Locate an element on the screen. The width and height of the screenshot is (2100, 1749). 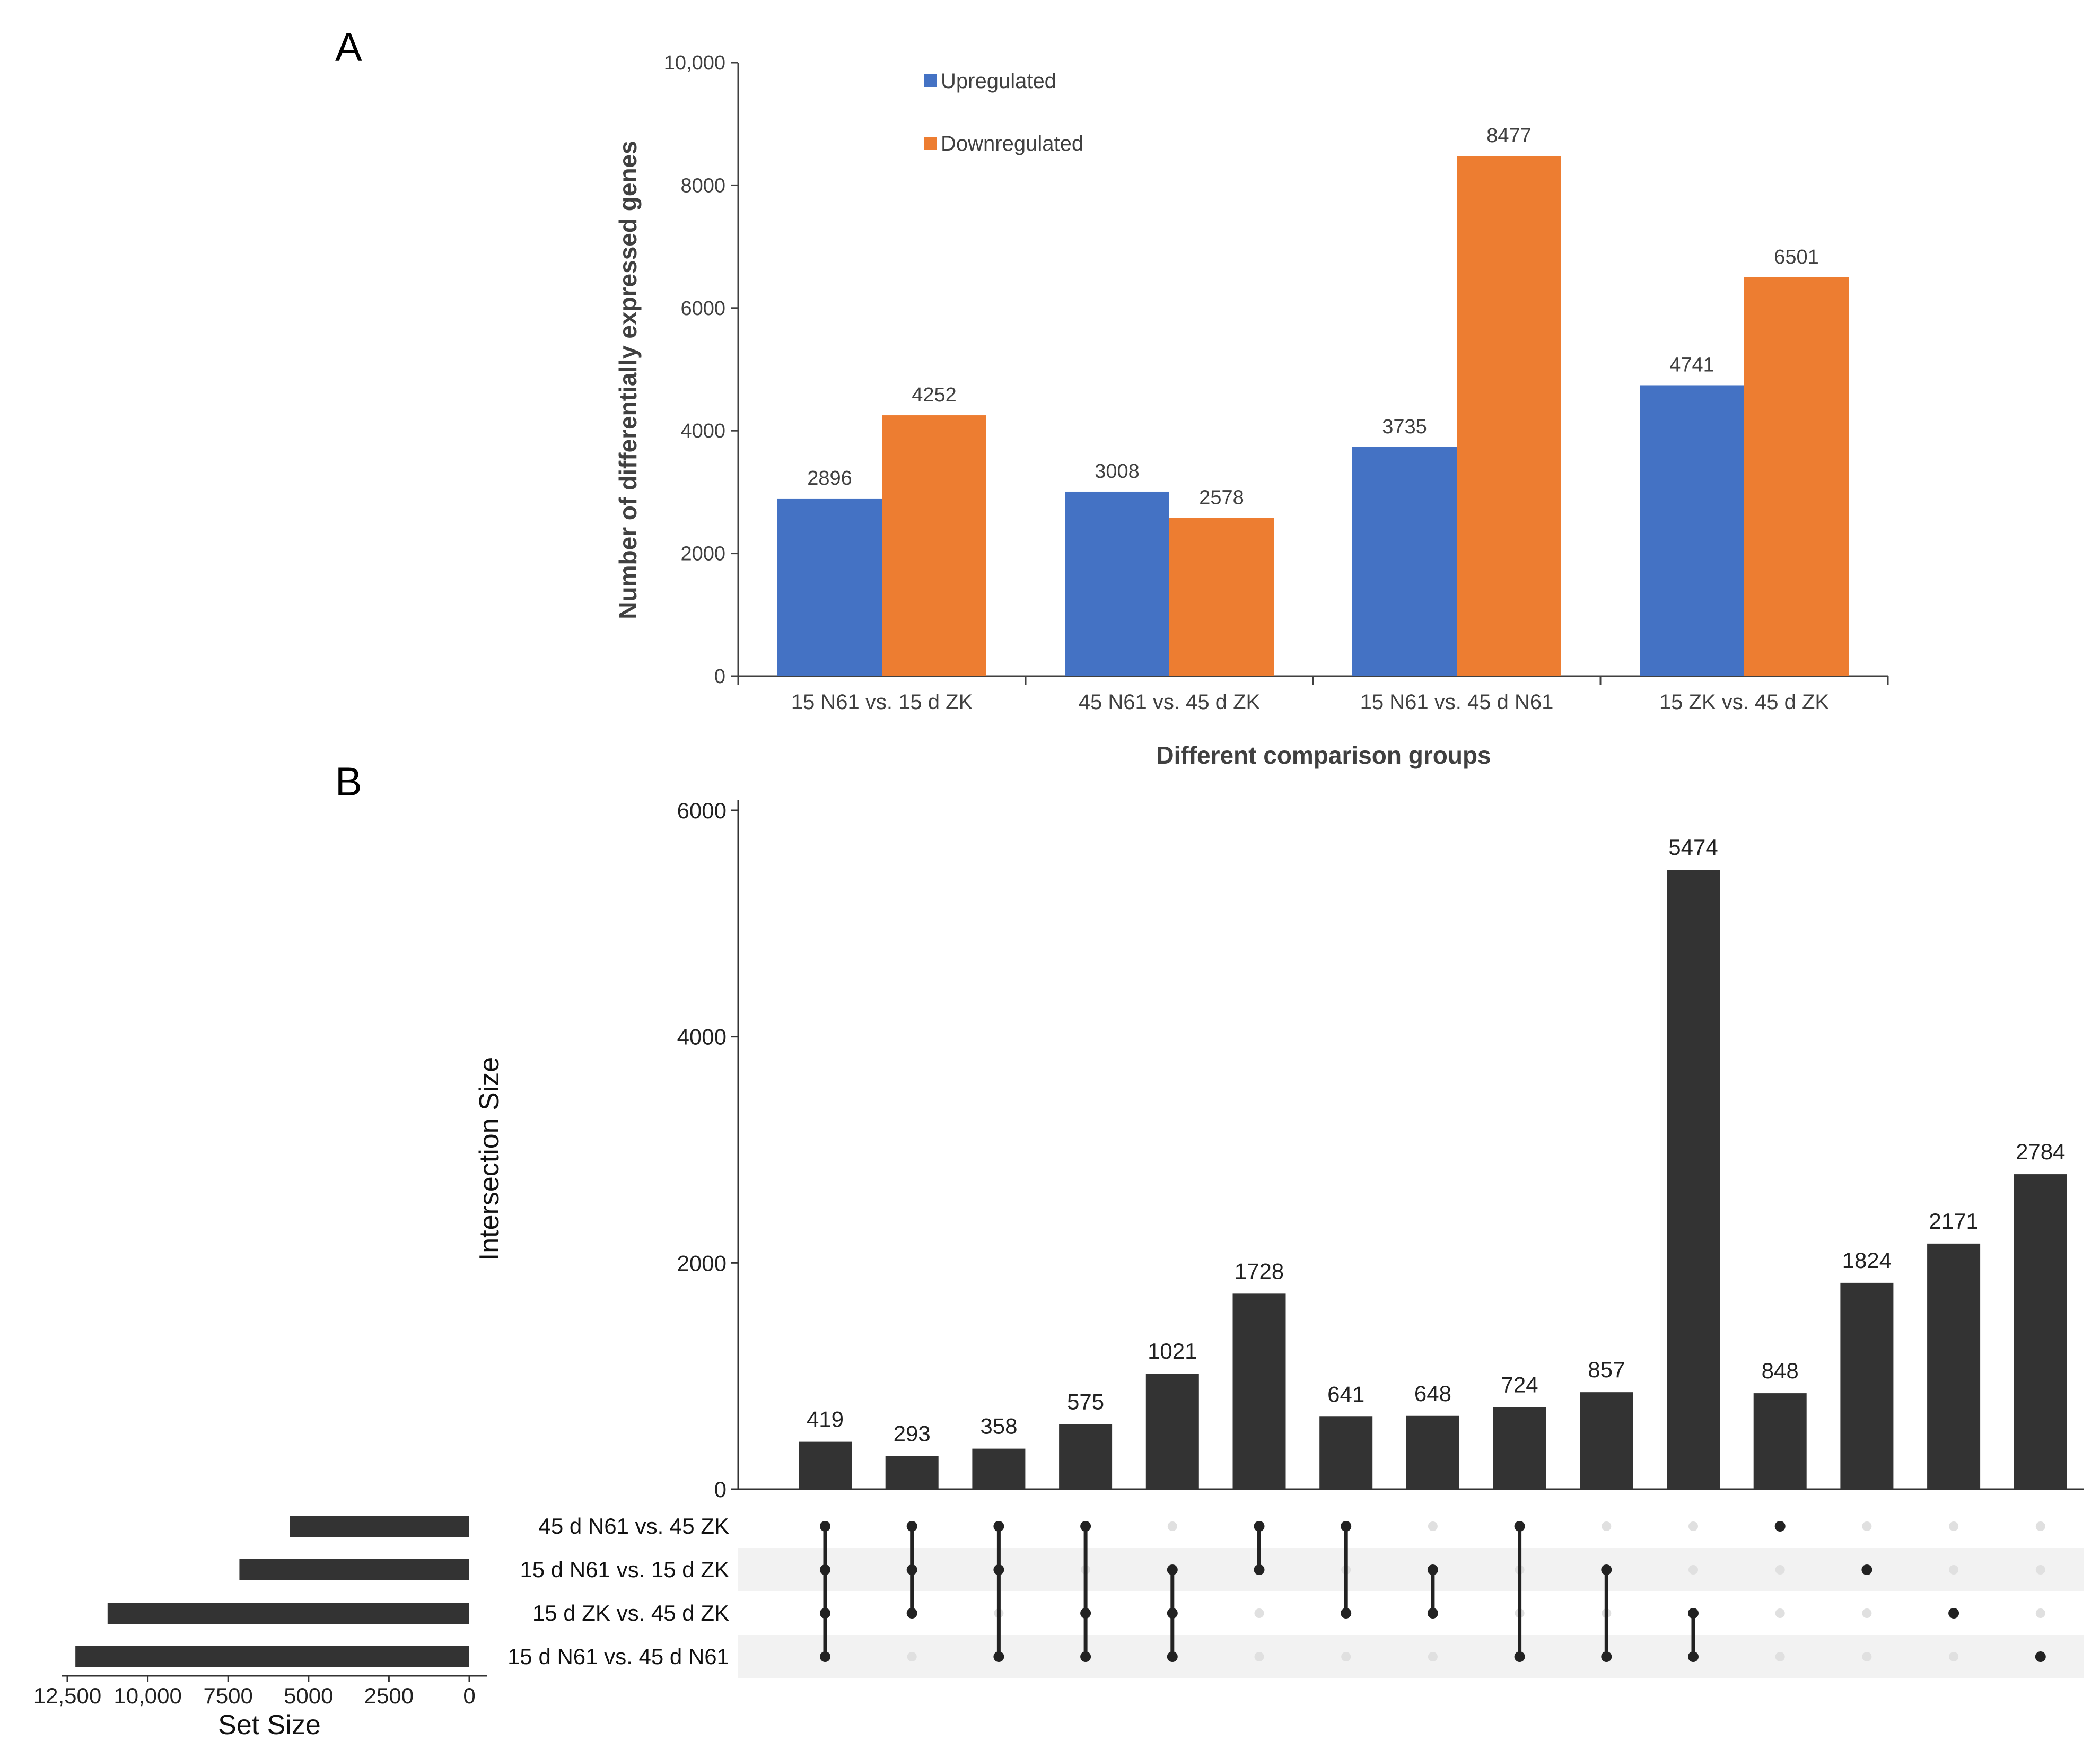
set-size-tick-label: 10,000 is located at coordinates (147, 1695).